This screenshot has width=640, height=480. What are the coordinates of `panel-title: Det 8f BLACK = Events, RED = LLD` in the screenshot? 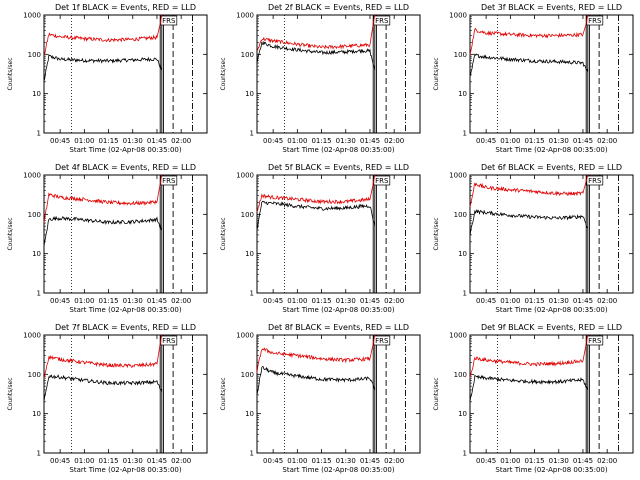 It's located at (338, 327).